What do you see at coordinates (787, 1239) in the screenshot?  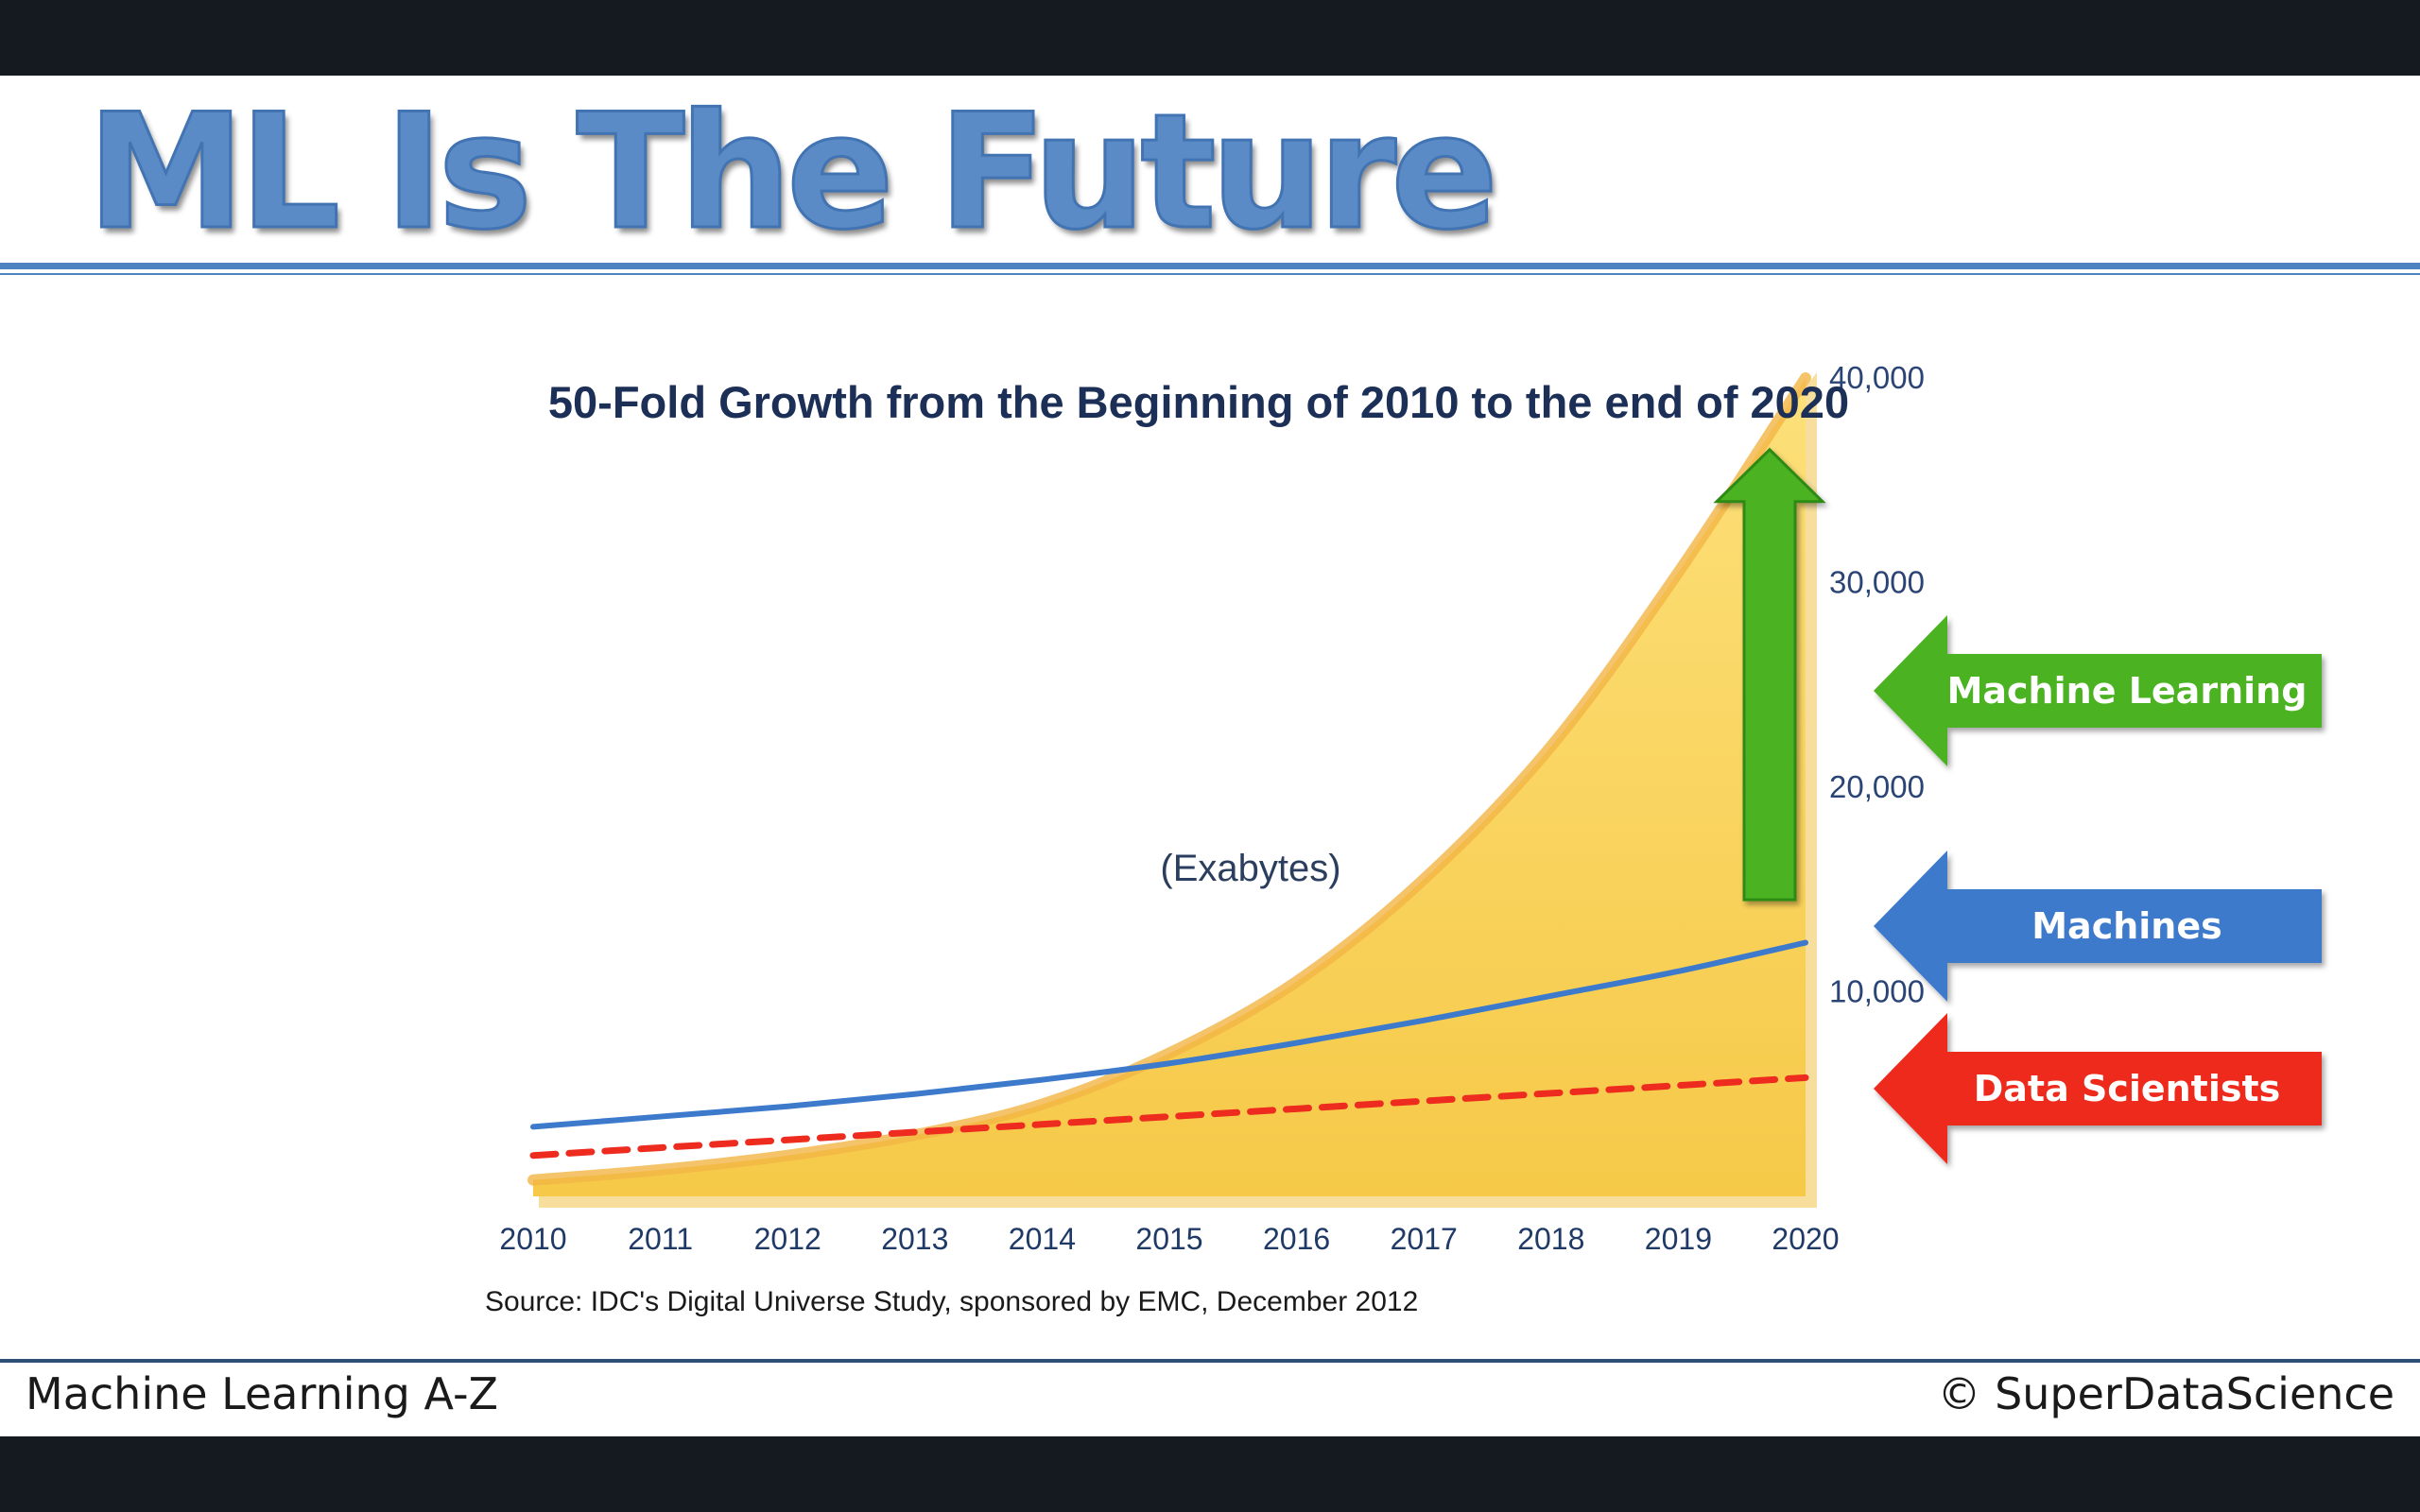 I see `x-tick-label: 2012` at bounding box center [787, 1239].